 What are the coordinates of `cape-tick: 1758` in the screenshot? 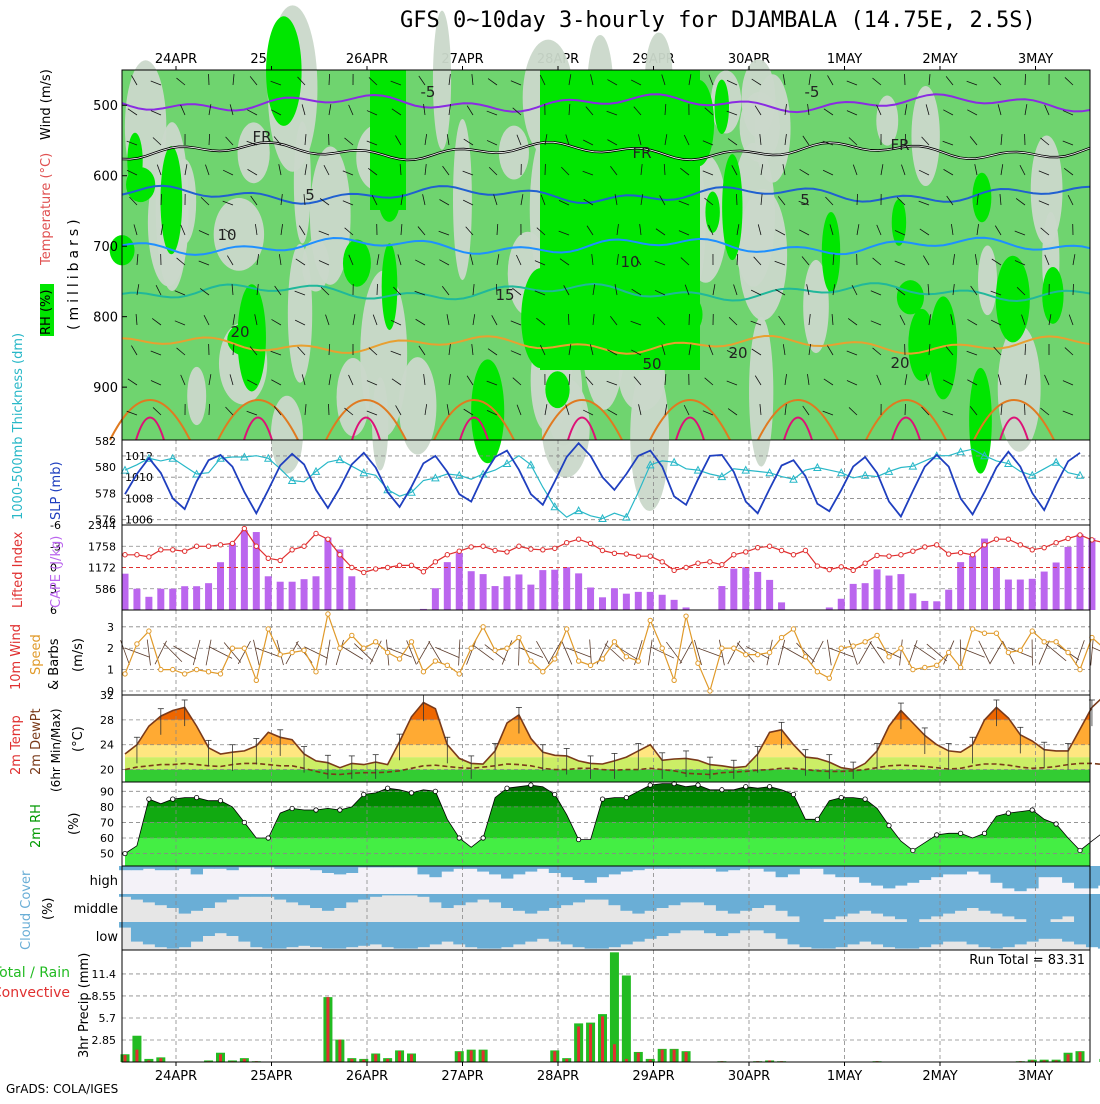 It's located at (102, 546).